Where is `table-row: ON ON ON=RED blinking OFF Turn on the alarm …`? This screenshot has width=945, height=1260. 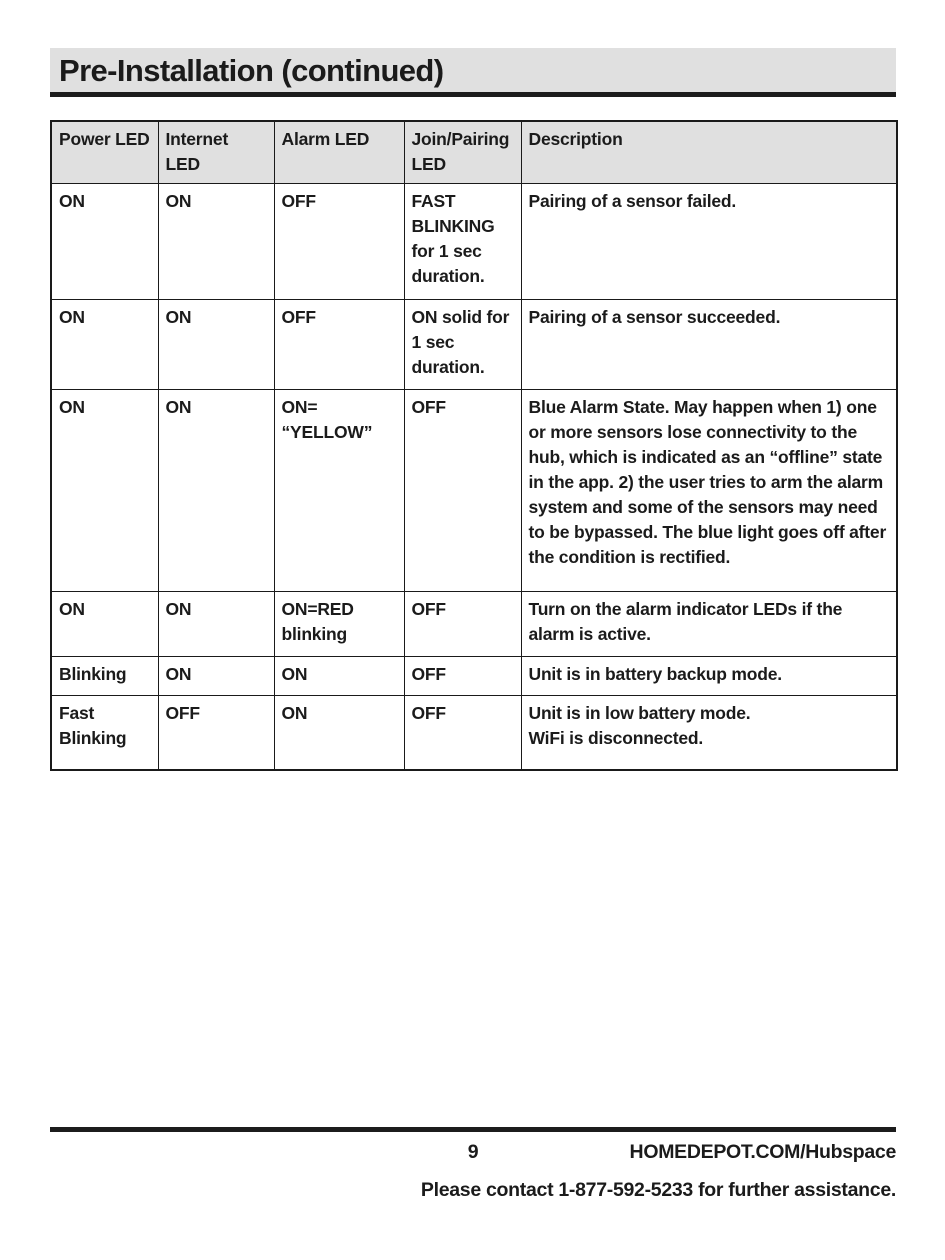 table-row: ON ON ON=RED blinking OFF Turn on the alarm … is located at coordinates (474, 623).